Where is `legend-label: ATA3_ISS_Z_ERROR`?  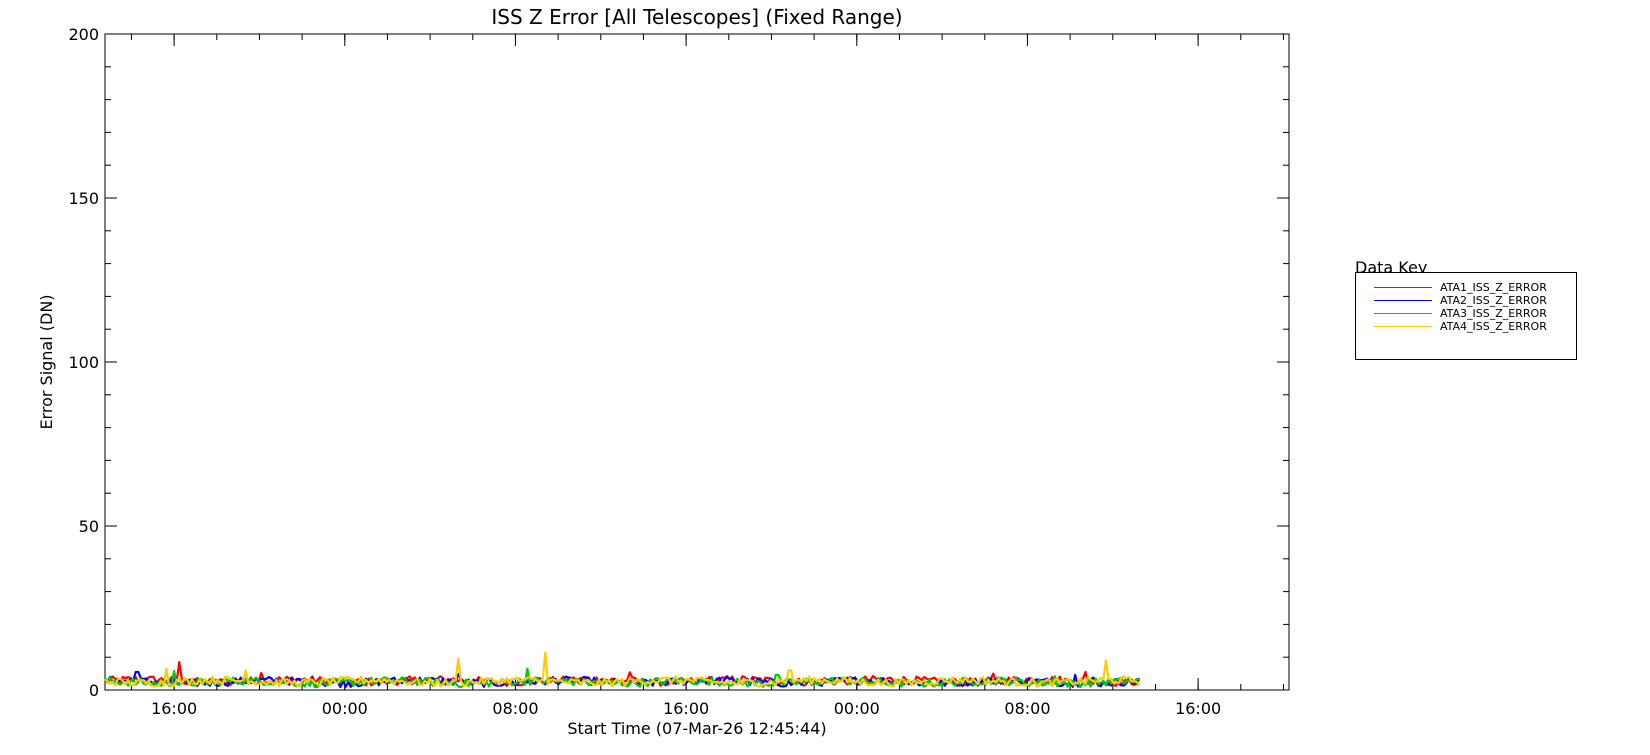 legend-label: ATA3_ISS_Z_ERROR is located at coordinates (1493, 313).